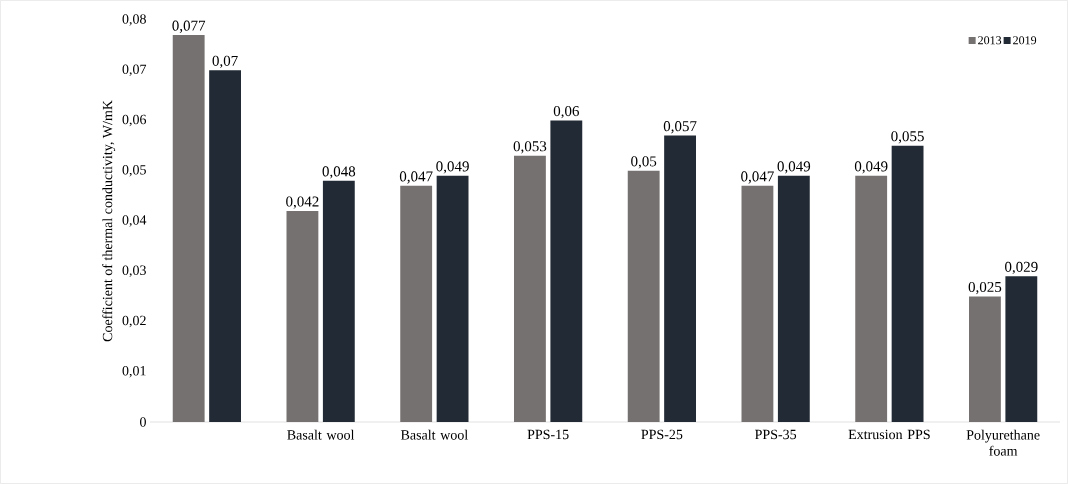 The width and height of the screenshot is (1068, 484). I want to click on data-label: 0,042, so click(302, 202).